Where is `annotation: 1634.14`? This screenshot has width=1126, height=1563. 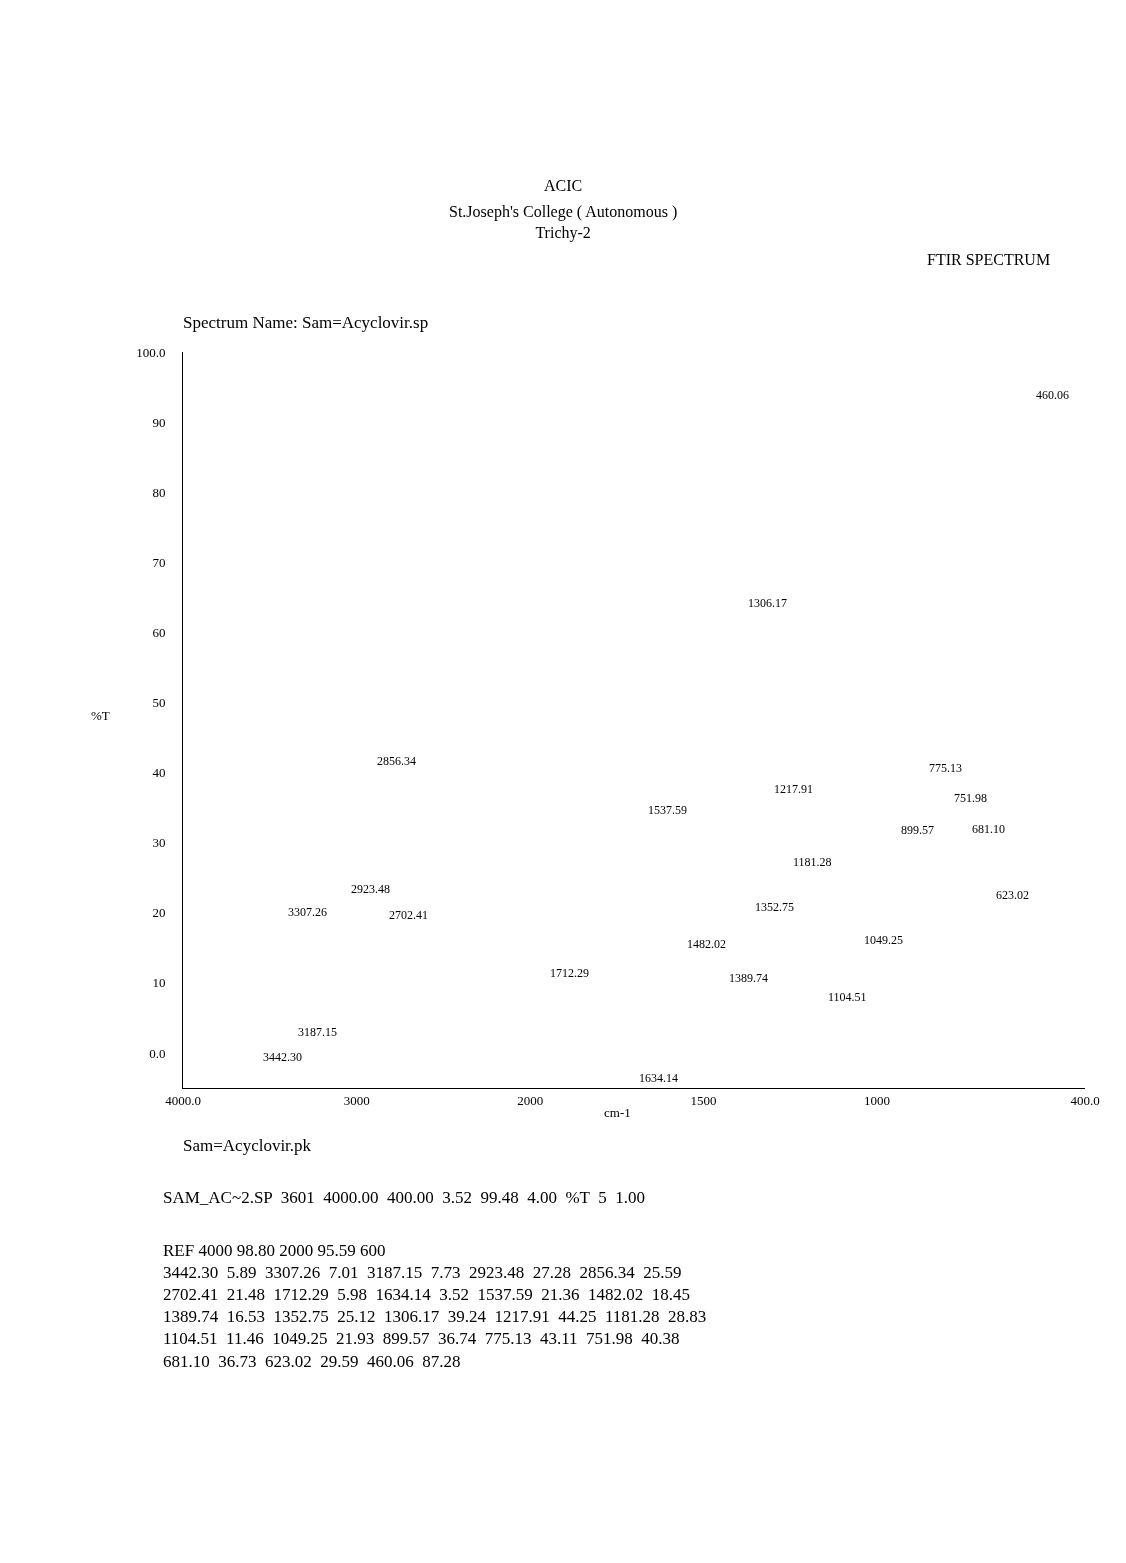 annotation: 1634.14 is located at coordinates (658, 1078).